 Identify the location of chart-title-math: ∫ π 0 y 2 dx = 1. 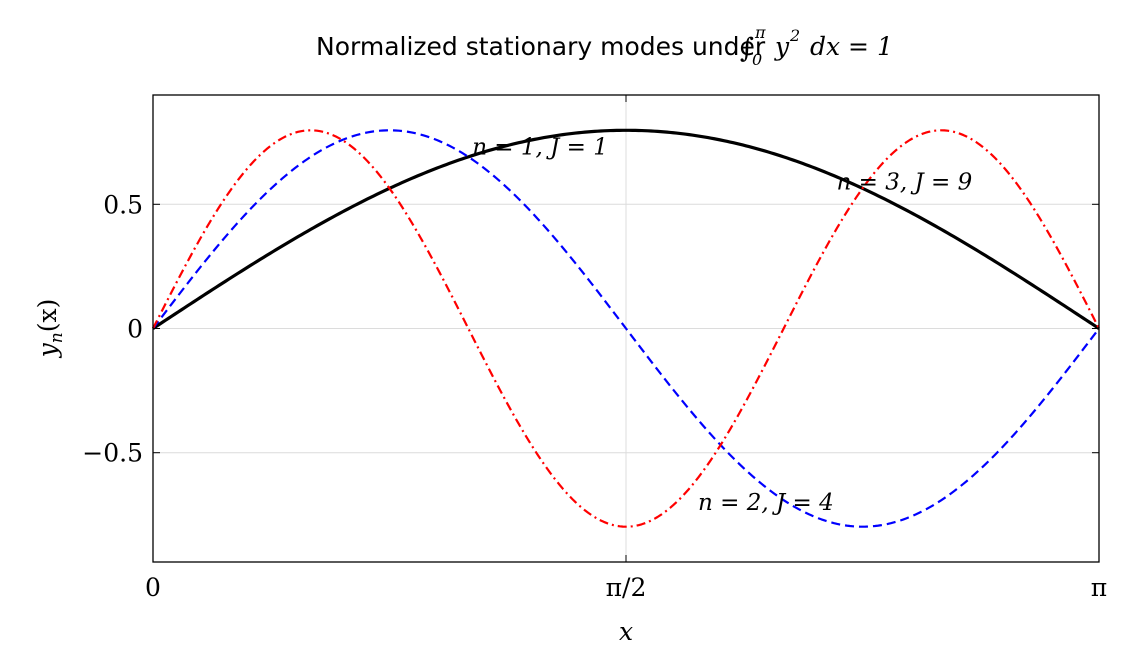
(816, 46).